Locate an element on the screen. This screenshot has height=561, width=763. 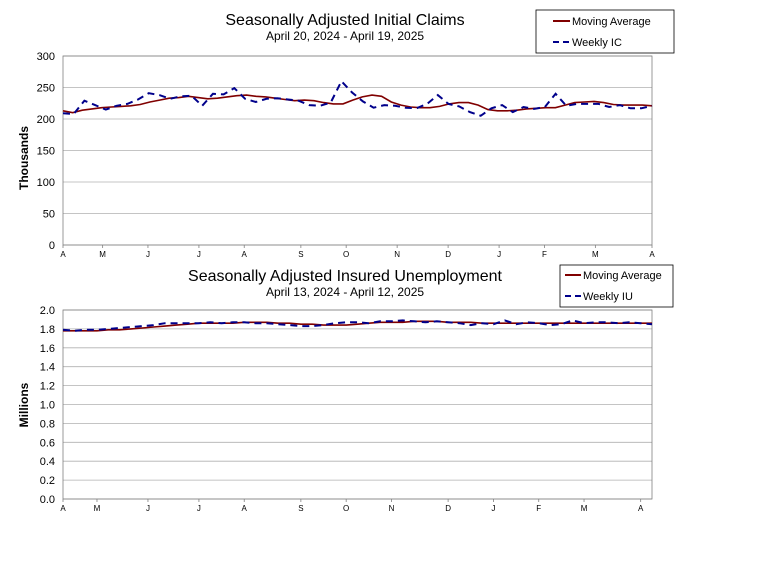
chart2-month-label: D is located at coordinates (448, 508).